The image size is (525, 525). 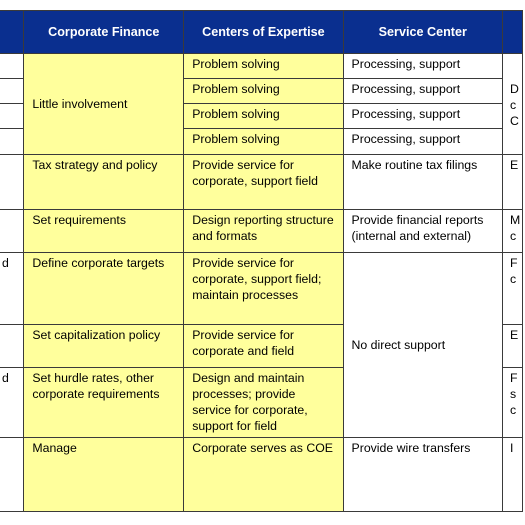 What do you see at coordinates (514, 121) in the screenshot?
I see `right-edge-text: C` at bounding box center [514, 121].